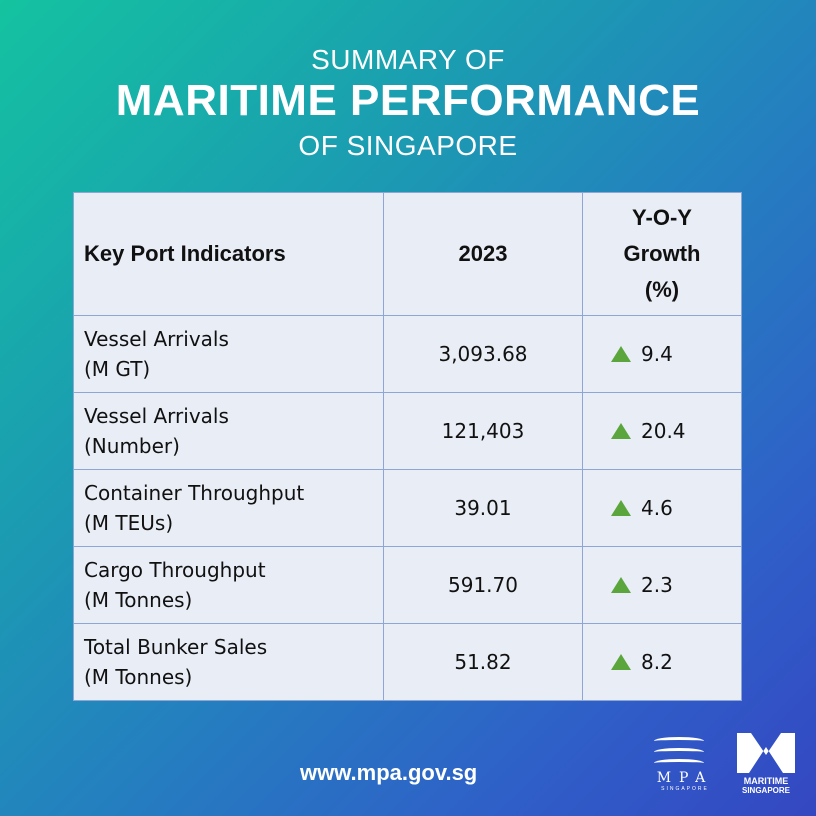 The height and width of the screenshot is (816, 816). I want to click on growth-cell: 8.2, so click(662, 662).